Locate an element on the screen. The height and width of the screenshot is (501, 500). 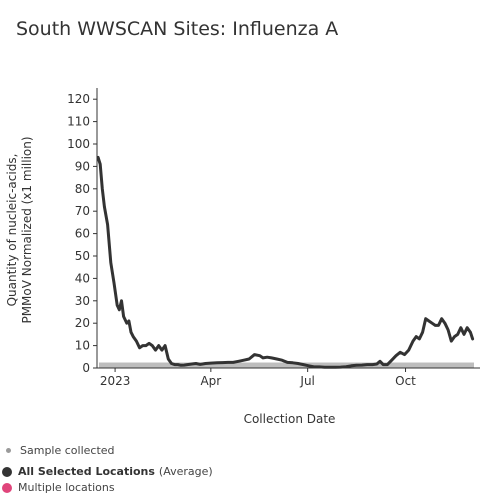
y-axis-label-line-2: PMMoV Normalized (x1 million) is located at coordinates (27, 229).